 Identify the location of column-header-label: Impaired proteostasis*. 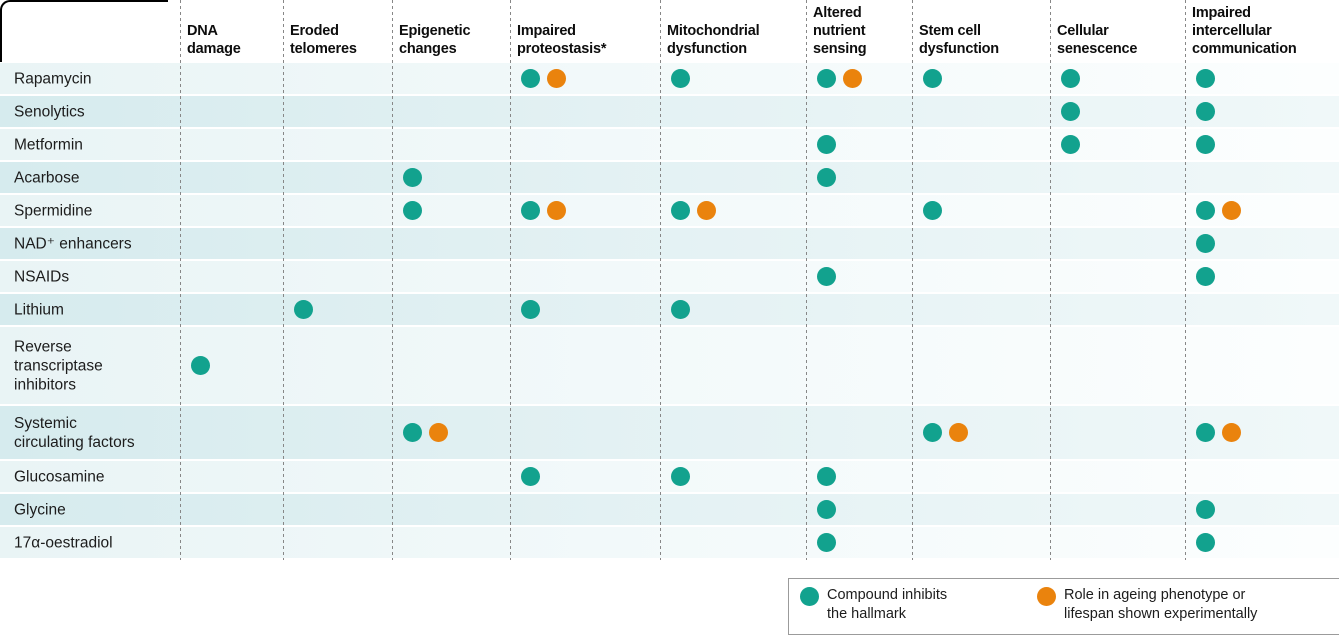
(562, 40).